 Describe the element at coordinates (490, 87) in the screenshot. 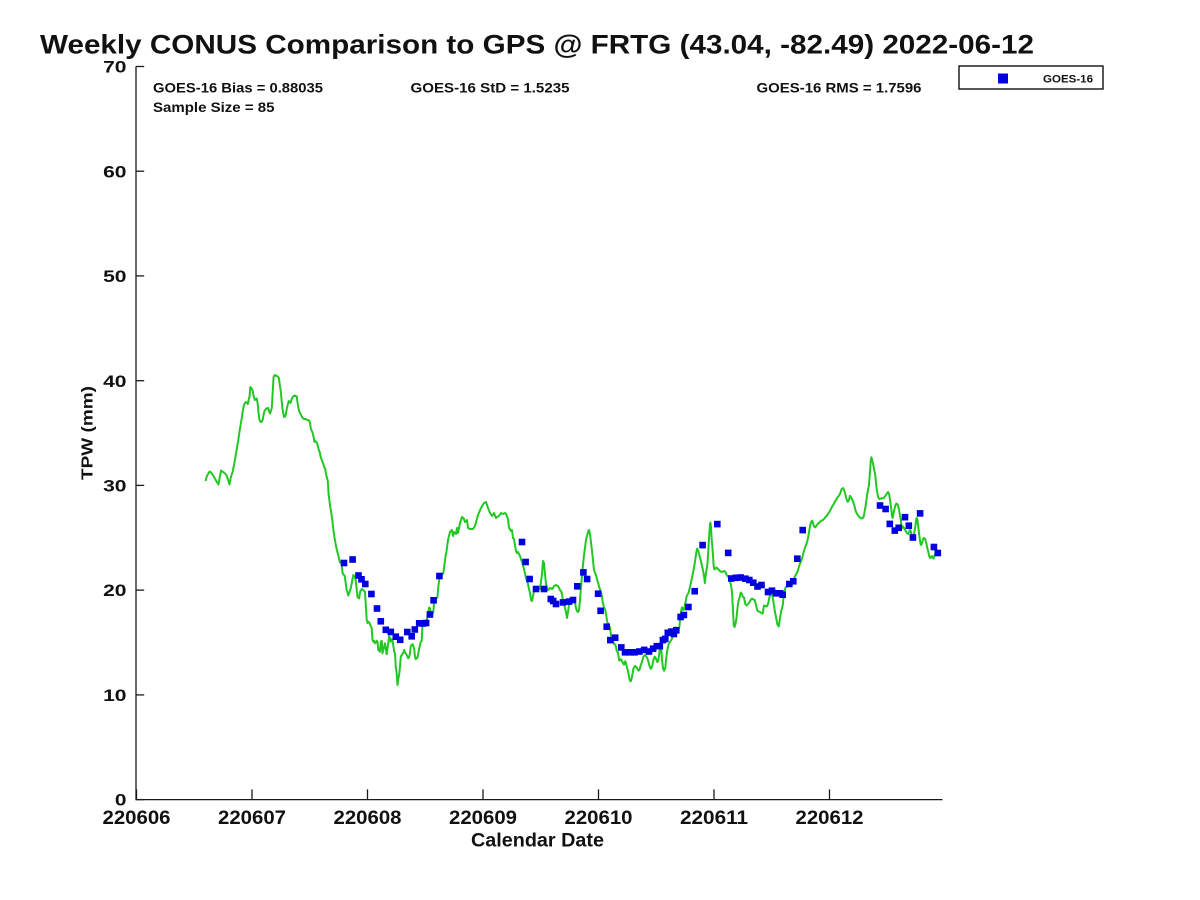

I see `svg-text: GOES-16 StD = 1.5235` at that location.